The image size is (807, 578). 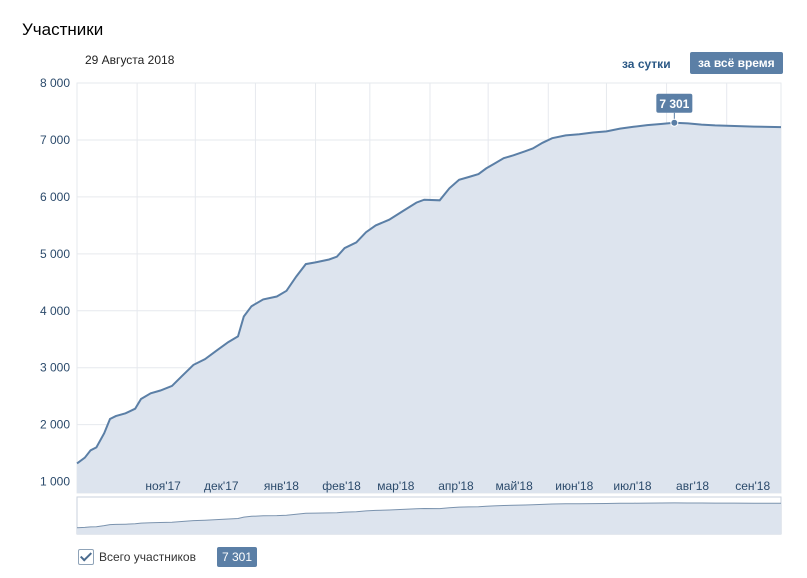 I want to click on x-tick-label: июл'18, so click(x=632, y=486).